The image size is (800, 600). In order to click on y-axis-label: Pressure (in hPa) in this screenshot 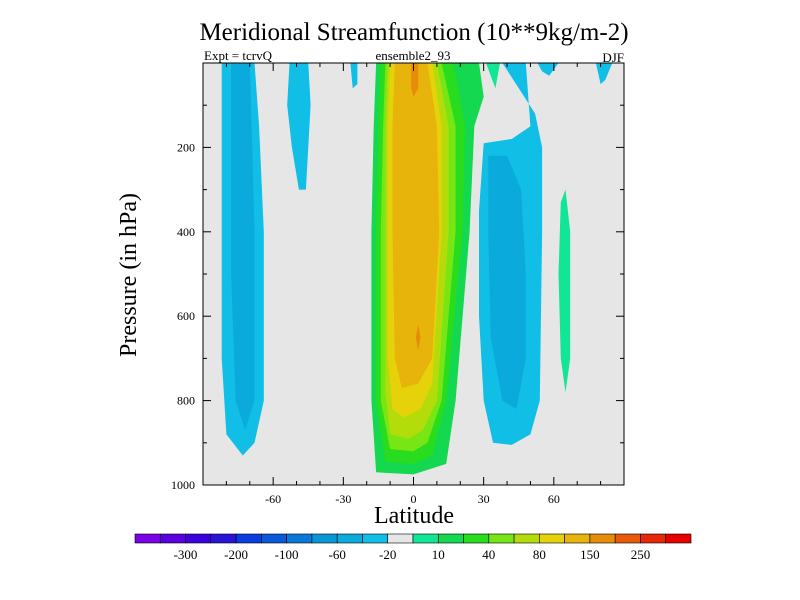, I will do `click(129, 275)`.